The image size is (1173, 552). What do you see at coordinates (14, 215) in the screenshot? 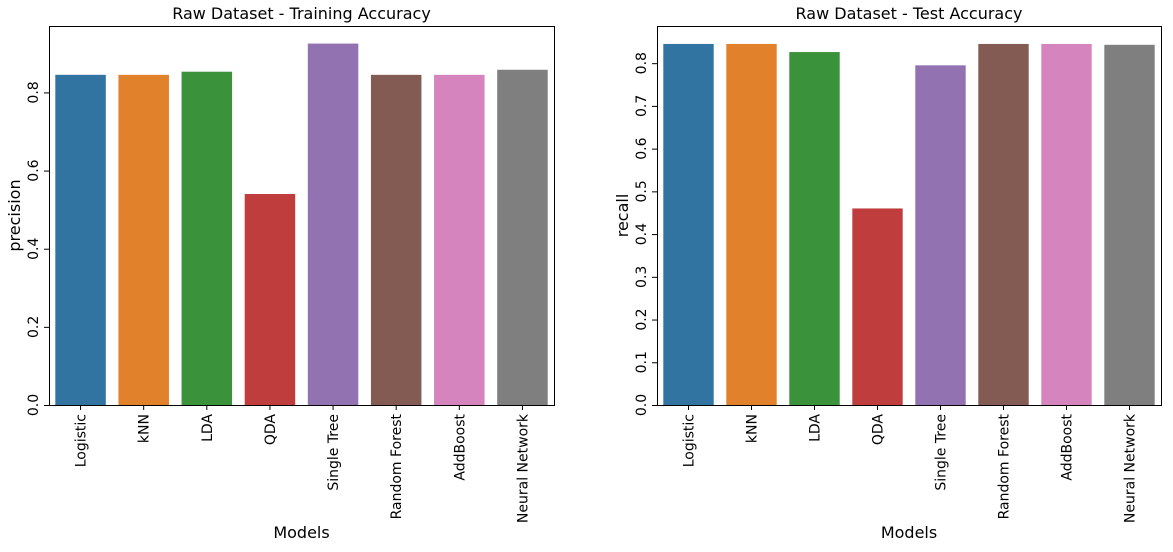
I see `y-axis-label: precision` at bounding box center [14, 215].